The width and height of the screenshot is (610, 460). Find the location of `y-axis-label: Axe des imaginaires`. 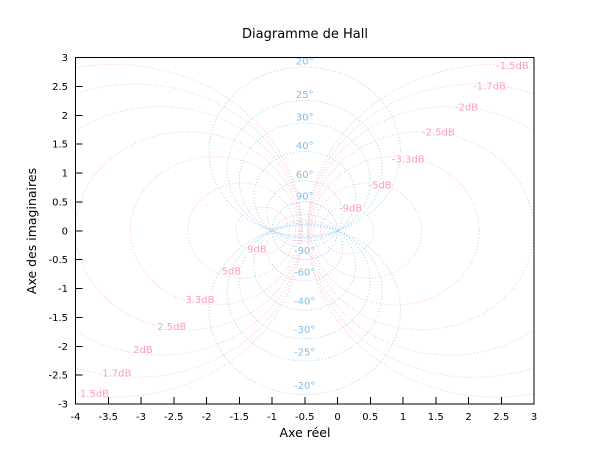

y-axis-label: Axe des imaginaires is located at coordinates (31, 231).